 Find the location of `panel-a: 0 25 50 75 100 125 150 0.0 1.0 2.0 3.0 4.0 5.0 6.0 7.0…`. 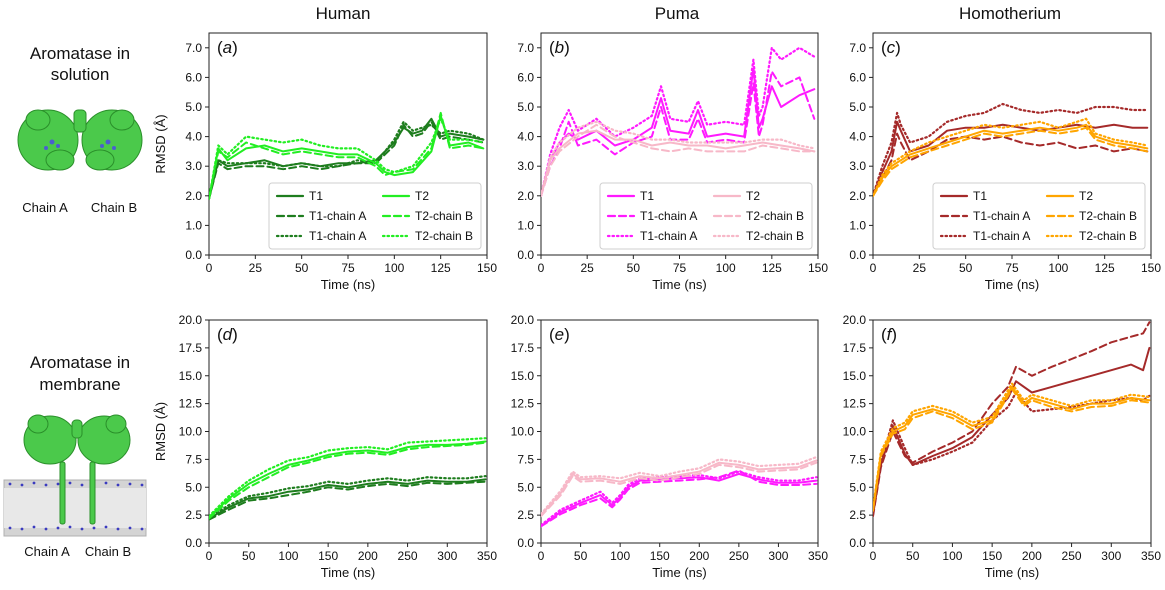

panel-a: 0 25 50 75 100 125 150 0.0 1.0 2.0 3.0 4.0 5.0 6.0 7.0… is located at coordinates (325, 162).